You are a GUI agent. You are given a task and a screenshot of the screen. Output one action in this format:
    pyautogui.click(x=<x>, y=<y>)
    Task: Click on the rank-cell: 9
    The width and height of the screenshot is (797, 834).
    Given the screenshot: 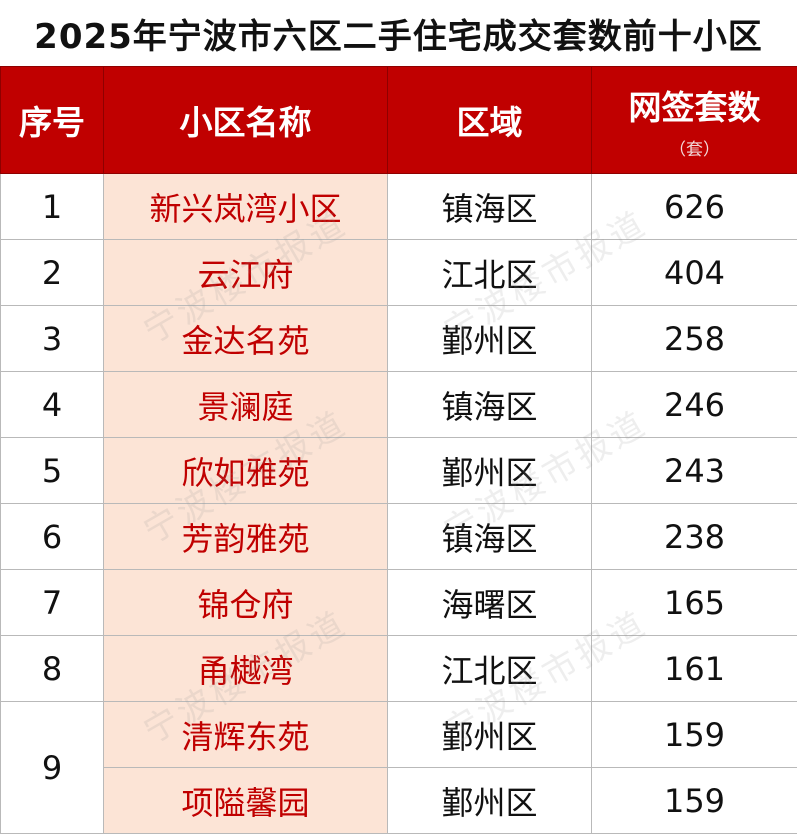 What is the action you would take?
    pyautogui.click(x=52, y=768)
    